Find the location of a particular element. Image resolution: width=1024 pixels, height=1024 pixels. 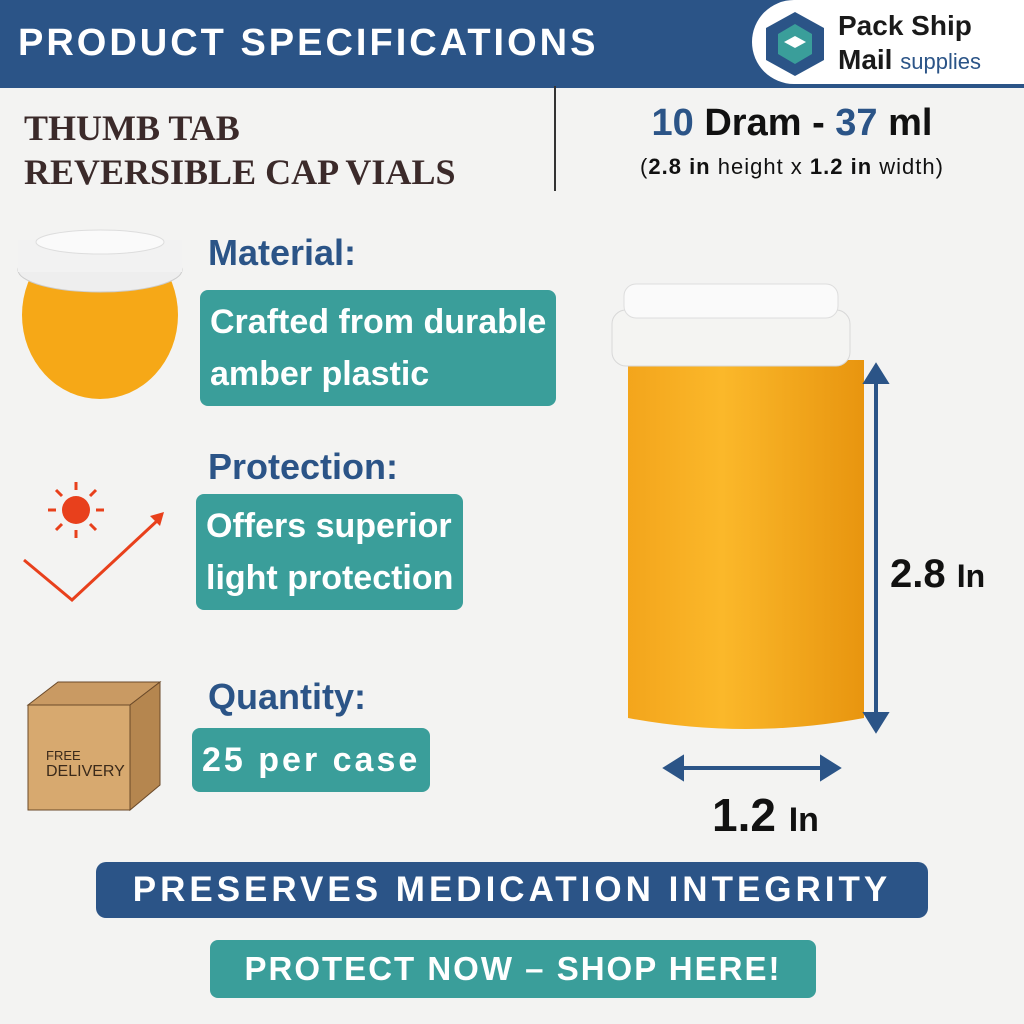

banner: PRESERVES MEDICATION INTEGRITY is located at coordinates (512, 890).